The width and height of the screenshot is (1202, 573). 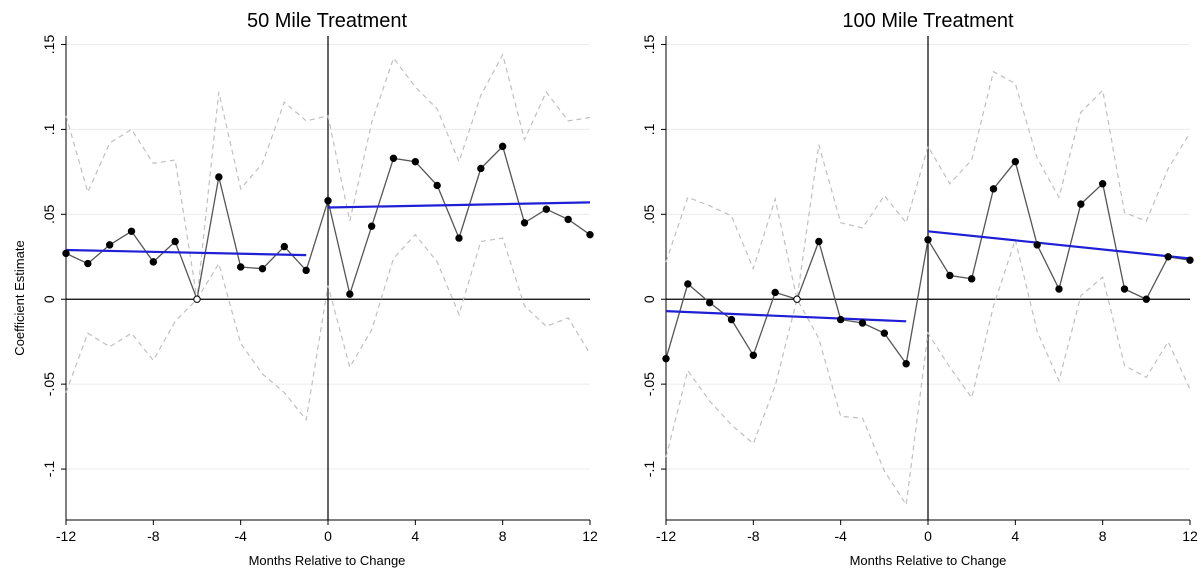 I want to click on chart-title: 100 Mile Treatment, so click(x=928, y=21).